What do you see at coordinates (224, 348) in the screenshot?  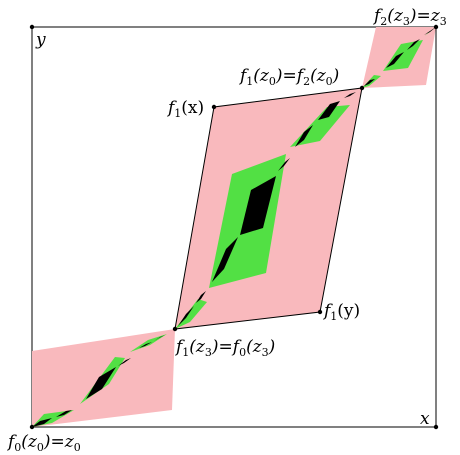 I see `label-f1-z3: f1(z3)=f0(z3)` at bounding box center [224, 348].